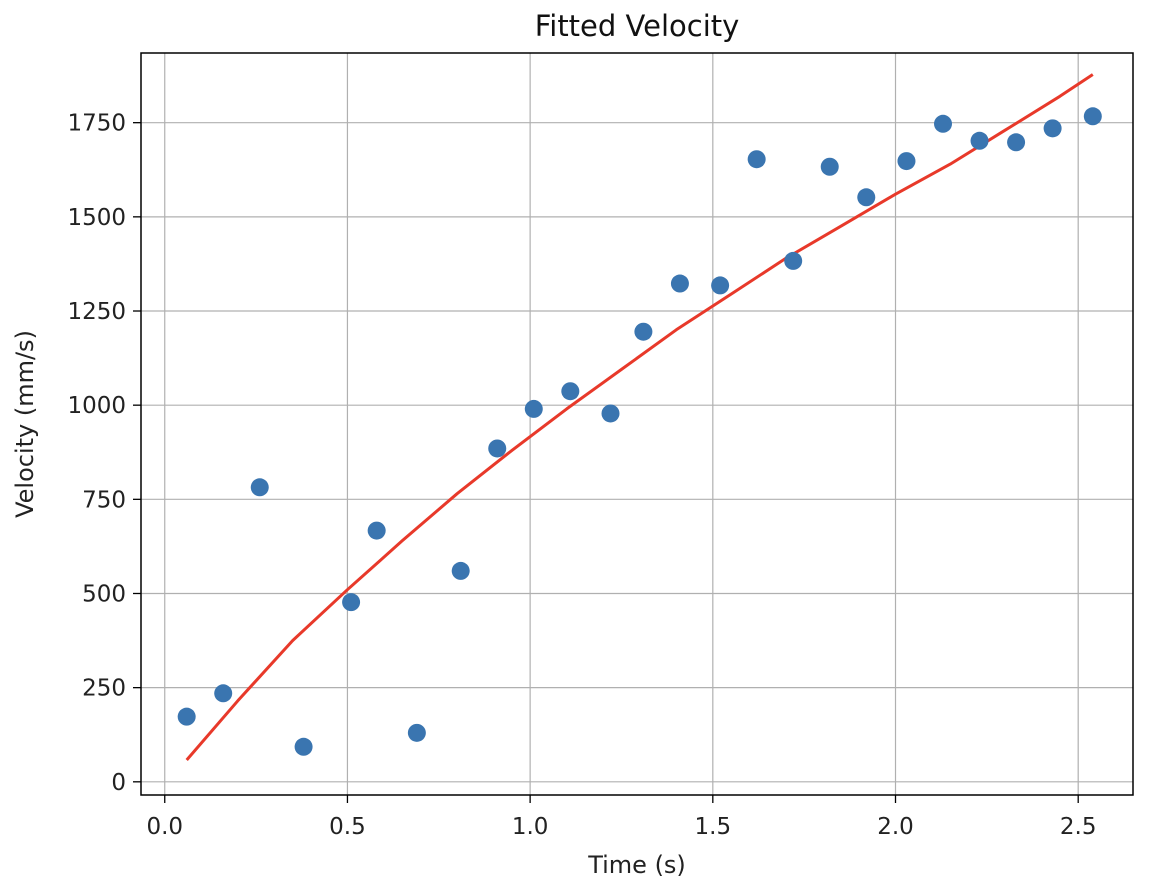  Describe the element at coordinates (118, 783) in the screenshot. I see `y-tick-label: 0` at that location.